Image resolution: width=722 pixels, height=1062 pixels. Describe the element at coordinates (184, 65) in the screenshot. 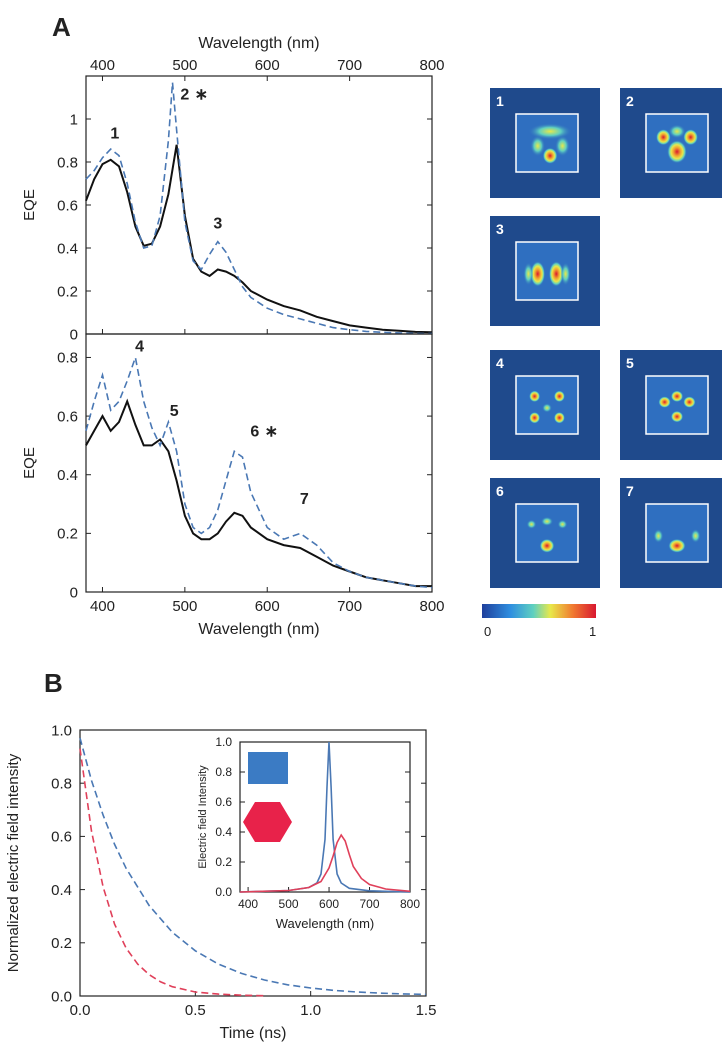

I see `x-tick-label-top: 500` at that location.